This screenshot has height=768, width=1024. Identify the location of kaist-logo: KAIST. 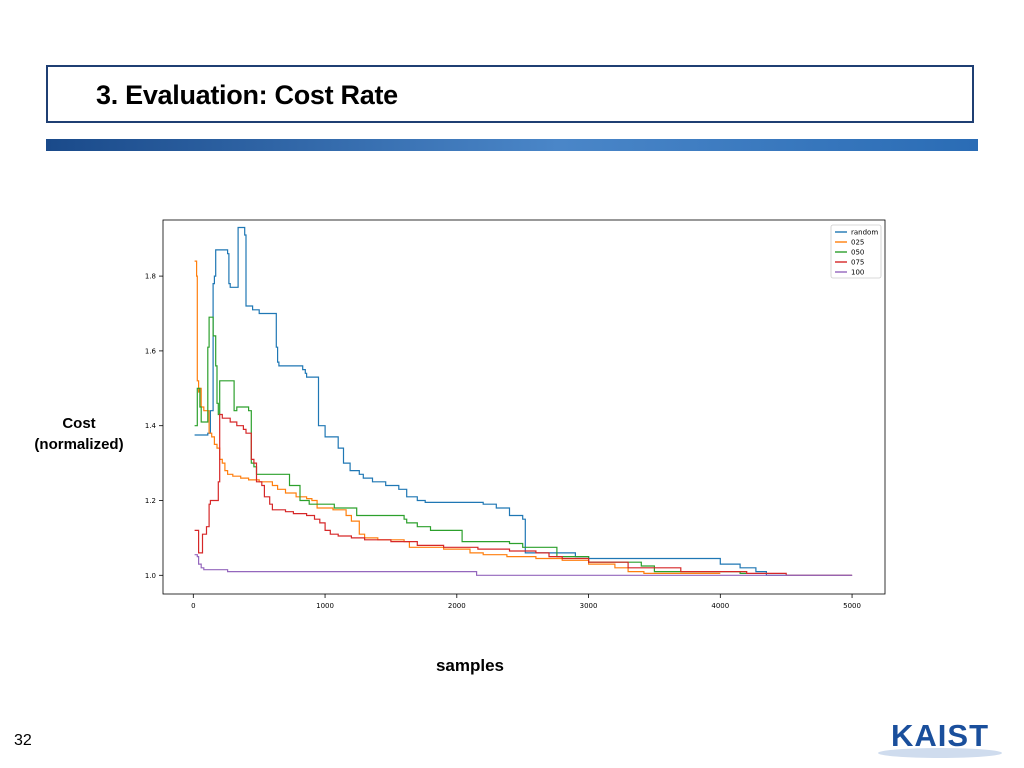
(940, 738).